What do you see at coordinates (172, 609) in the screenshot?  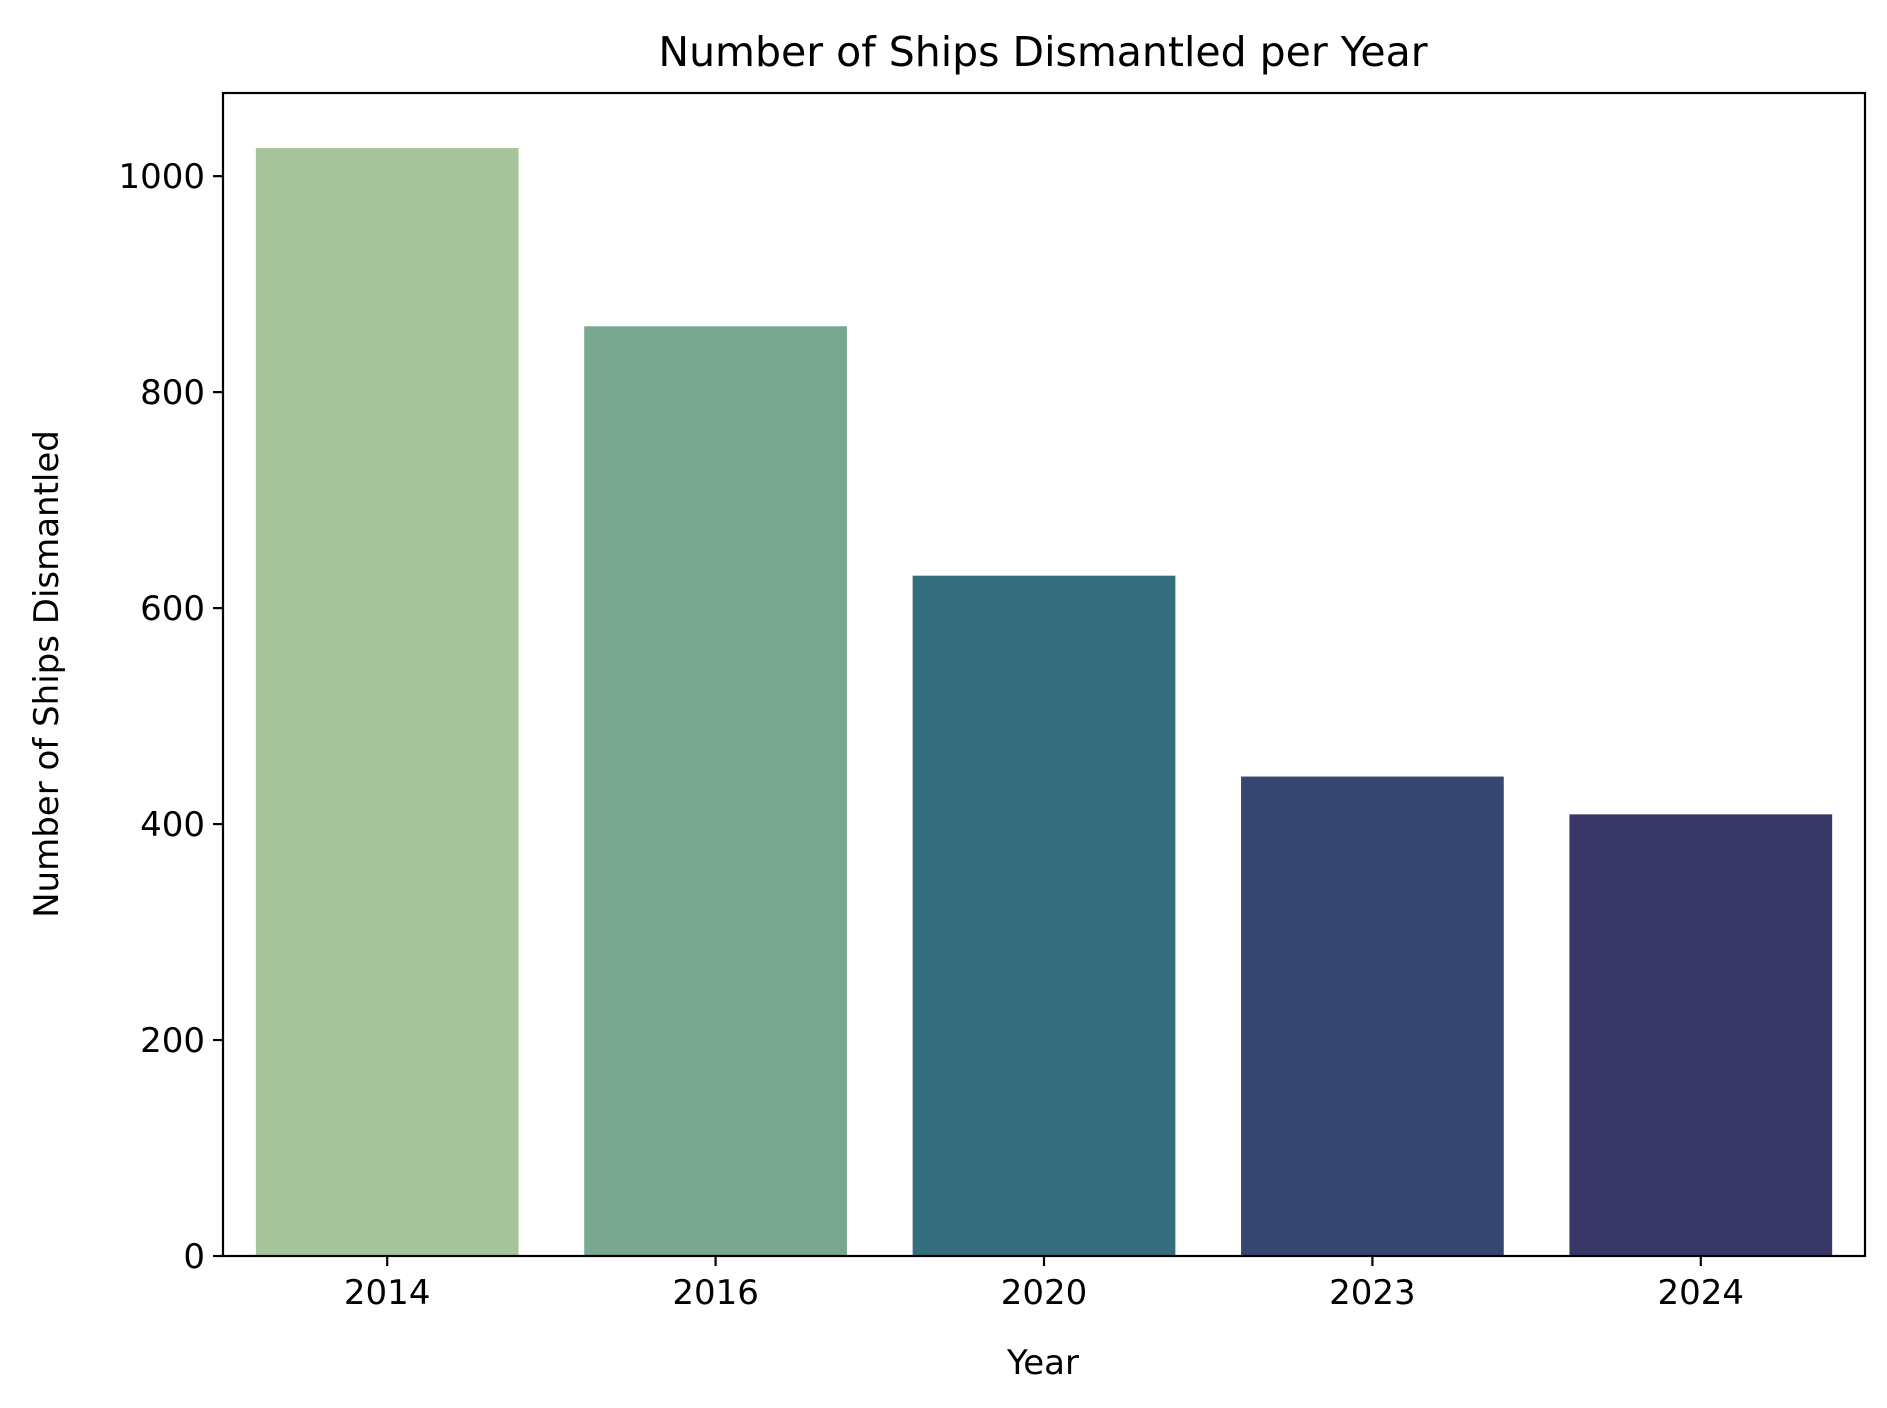 I see `y-tick-label-600: 600` at bounding box center [172, 609].